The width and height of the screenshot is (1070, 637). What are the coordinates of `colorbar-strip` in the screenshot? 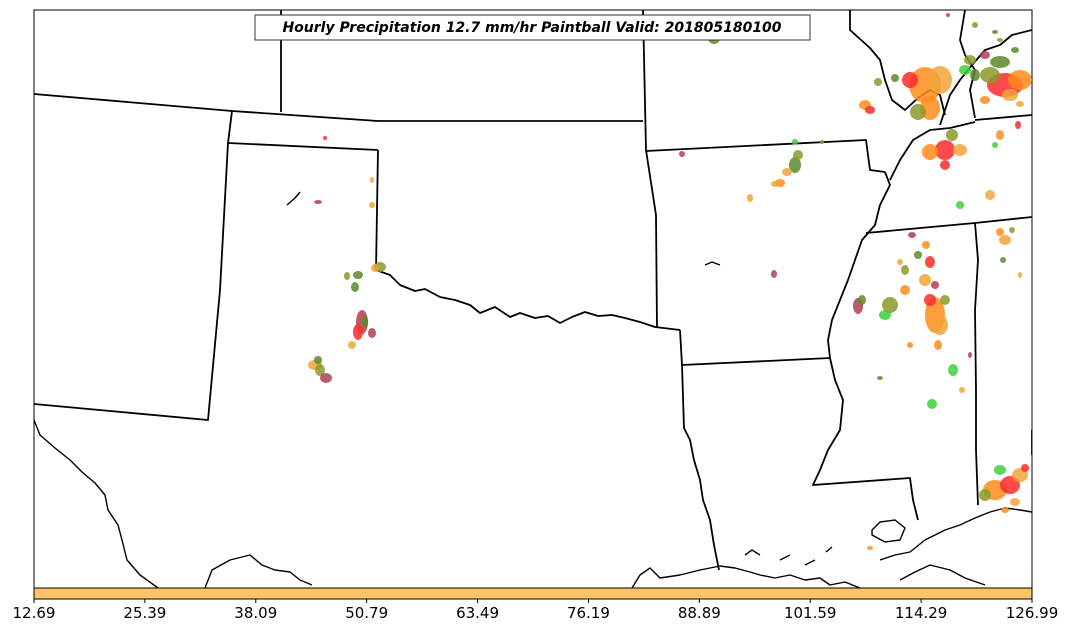 It's located at (533, 593).